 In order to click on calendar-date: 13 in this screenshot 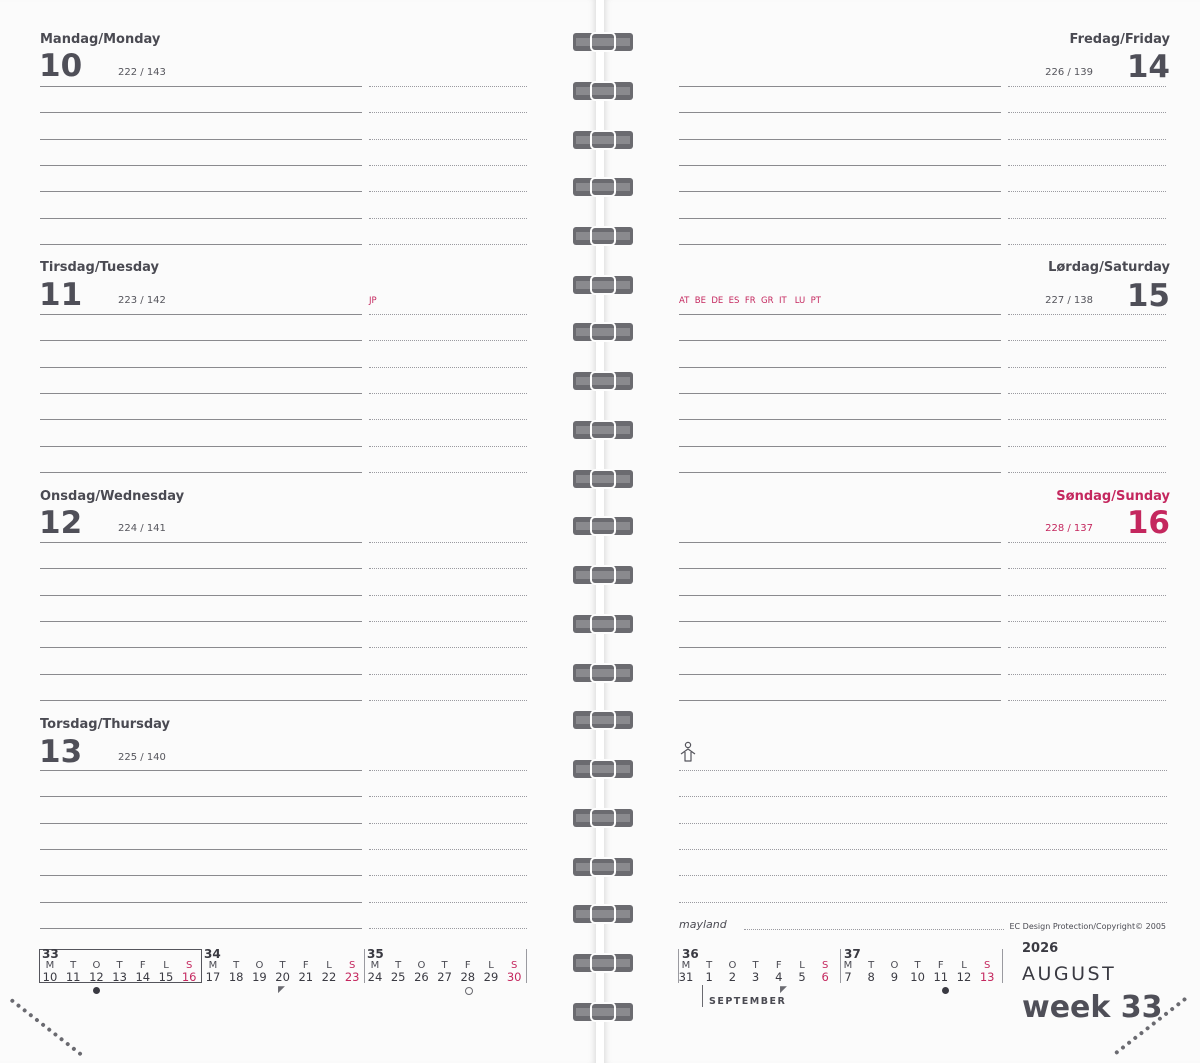, I will do `click(119, 977)`.